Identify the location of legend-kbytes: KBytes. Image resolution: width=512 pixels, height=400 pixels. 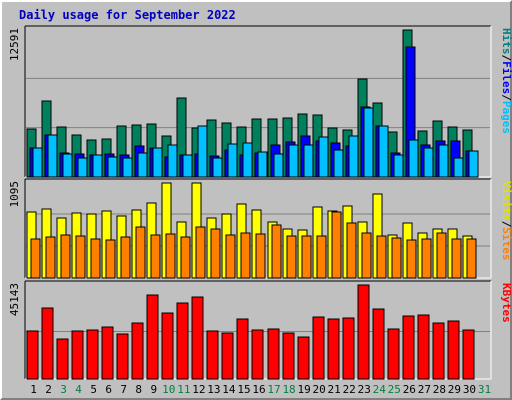
(506, 303).